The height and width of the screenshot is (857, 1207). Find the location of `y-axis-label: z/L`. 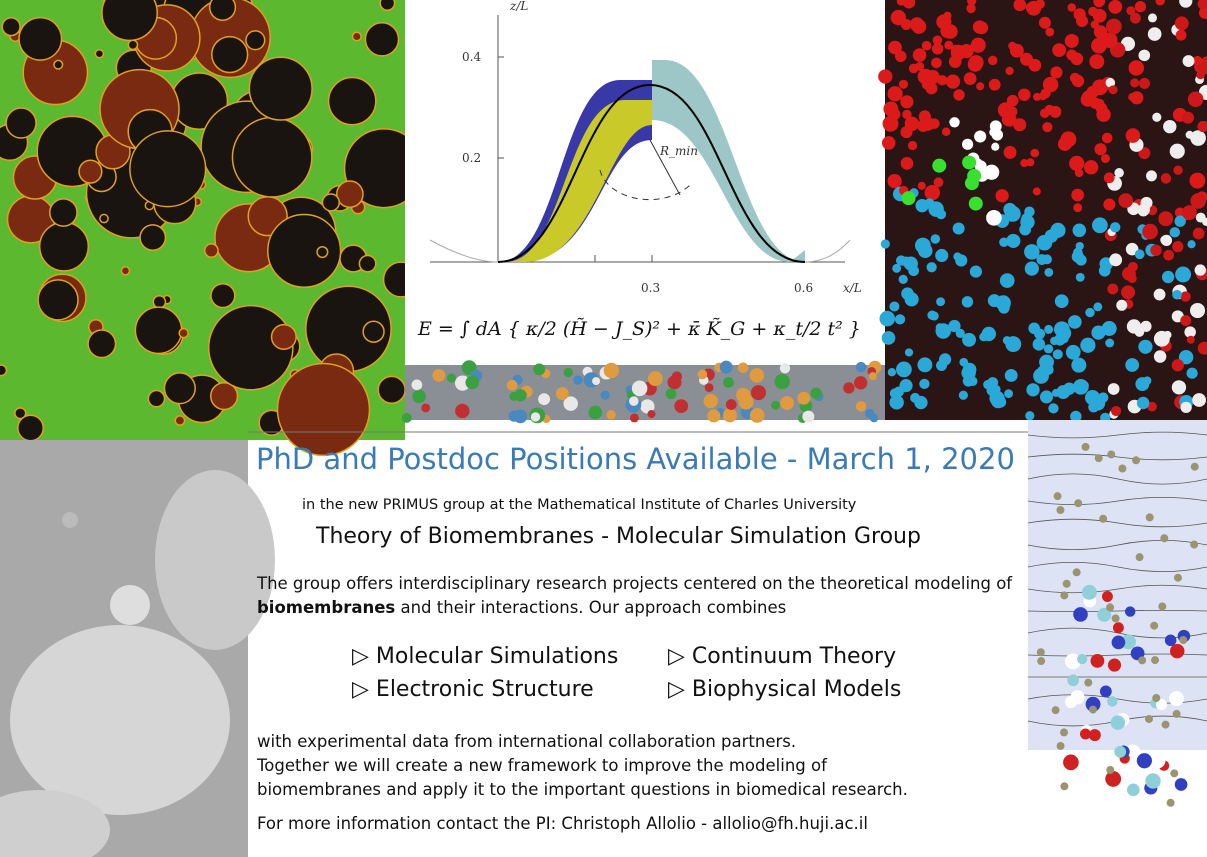

y-axis-label: z/L is located at coordinates (518, 6).